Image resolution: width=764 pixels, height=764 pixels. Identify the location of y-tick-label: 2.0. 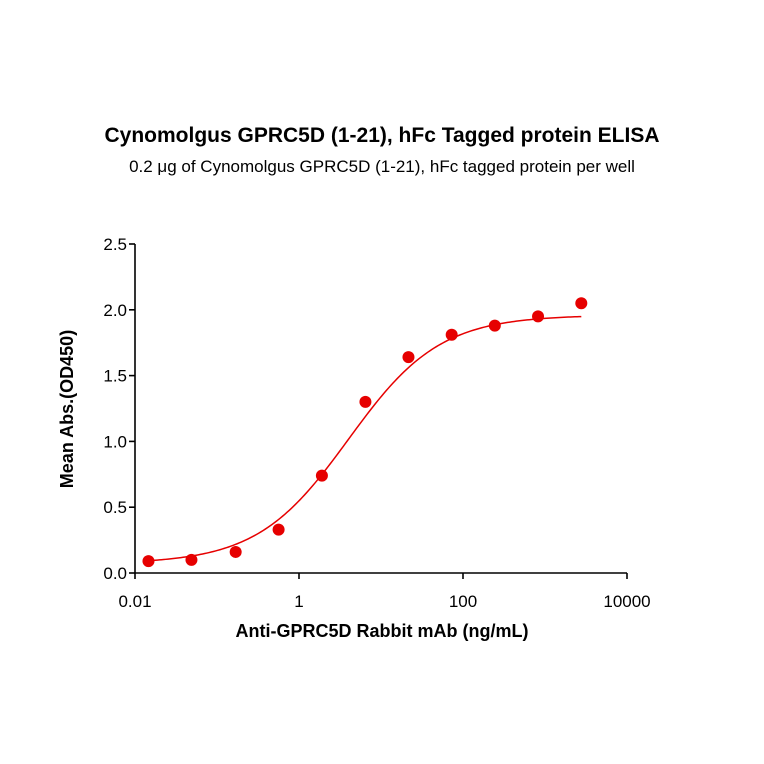
(115, 310).